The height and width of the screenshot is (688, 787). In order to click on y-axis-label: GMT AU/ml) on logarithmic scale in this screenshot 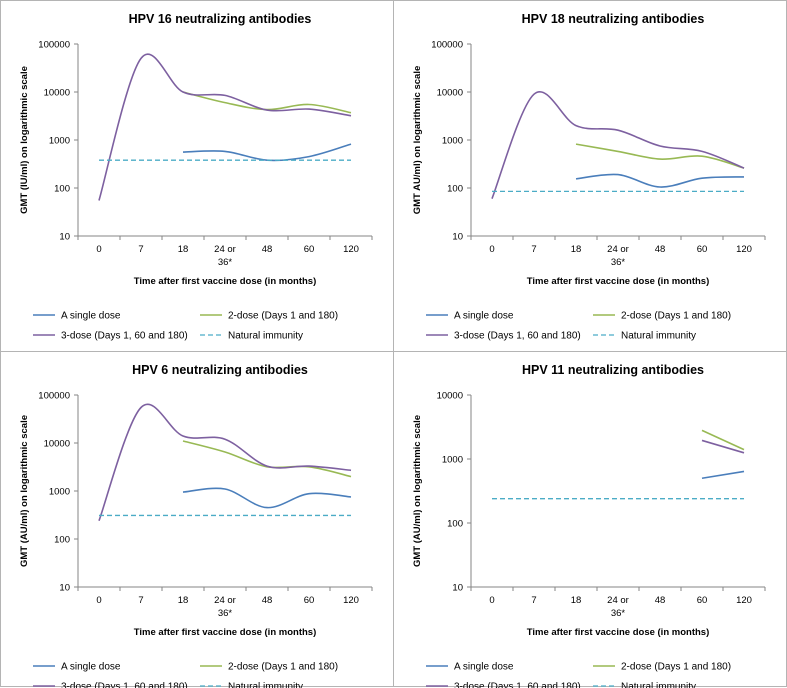, I will do `click(417, 140)`.